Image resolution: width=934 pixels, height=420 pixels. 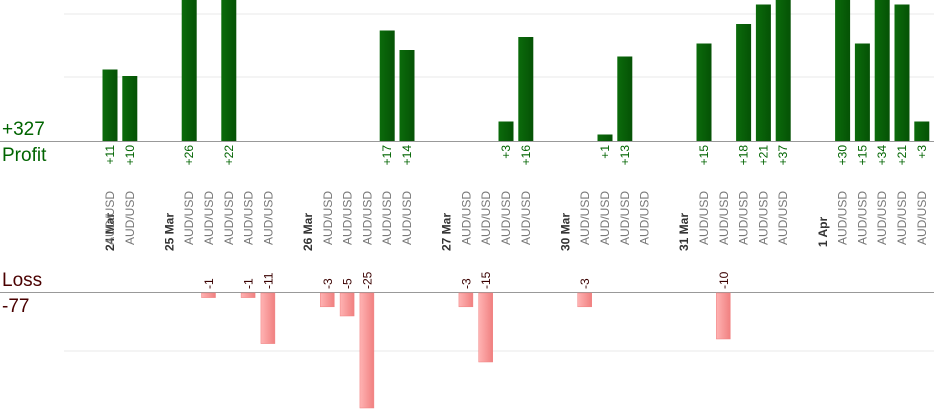 I want to click on loss-label: Loss, so click(x=22, y=280).